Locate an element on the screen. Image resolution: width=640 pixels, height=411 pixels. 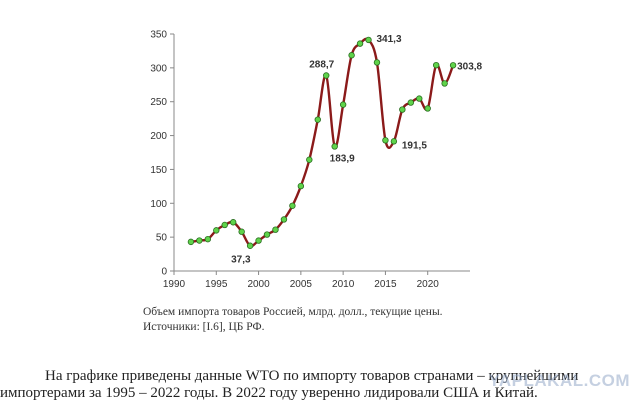
data-label: 191,5 is located at coordinates (414, 145).